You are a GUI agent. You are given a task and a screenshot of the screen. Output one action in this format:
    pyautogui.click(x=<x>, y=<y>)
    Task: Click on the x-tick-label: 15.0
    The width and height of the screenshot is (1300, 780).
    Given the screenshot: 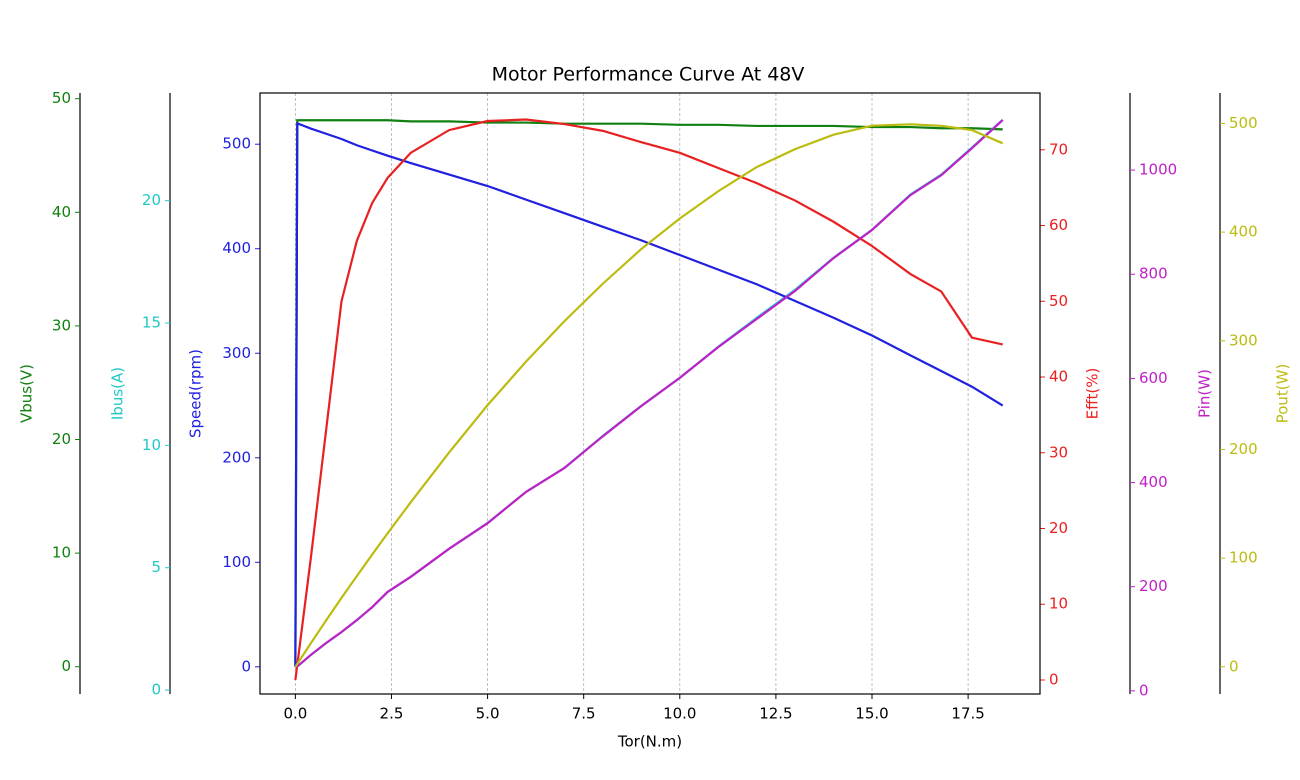 What is the action you would take?
    pyautogui.click(x=871, y=714)
    